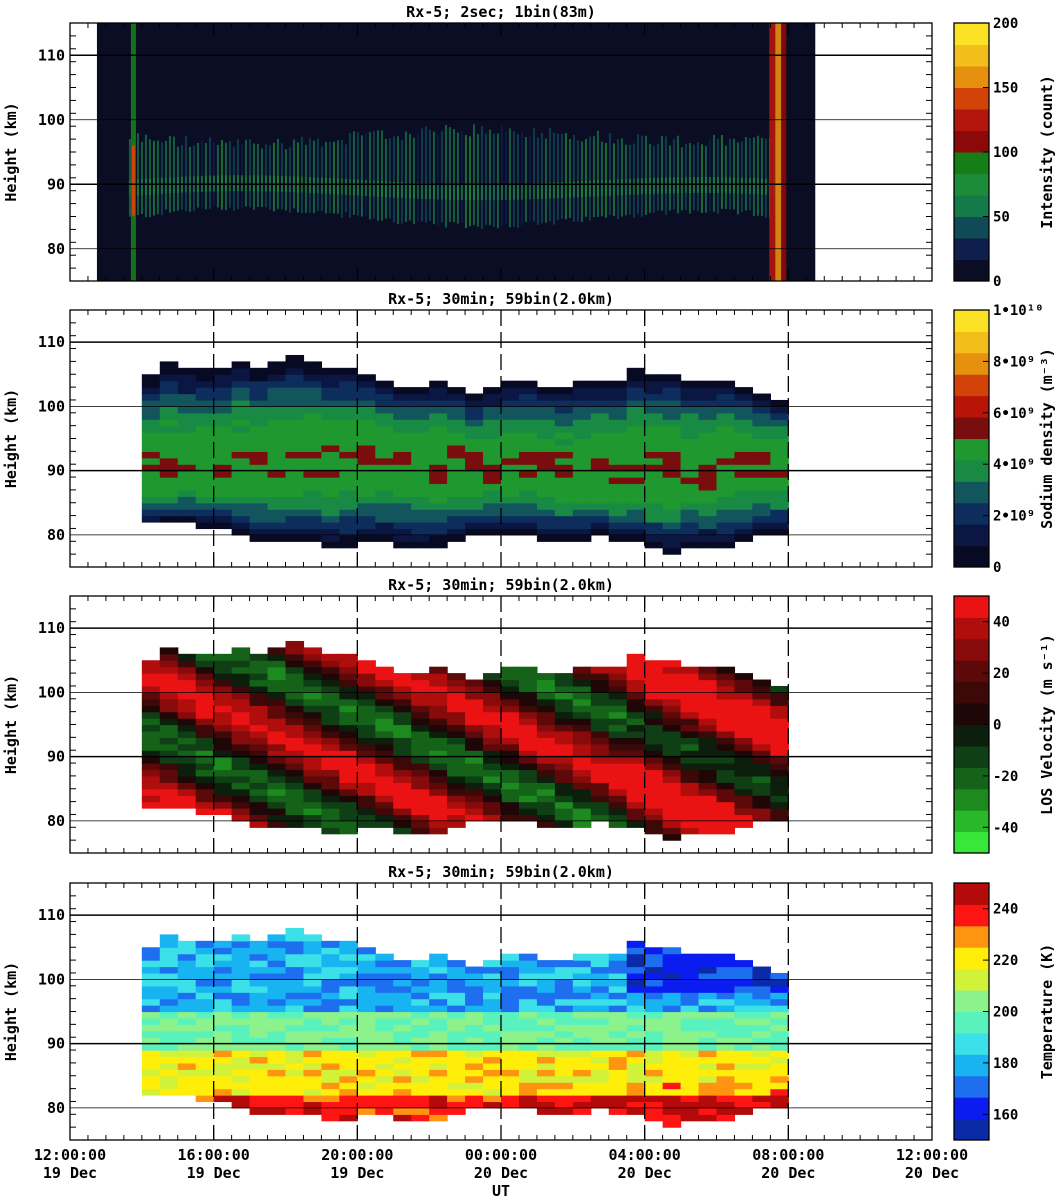 This screenshot has height=1200, width=1062. I want to click on ytick-label: 100, so click(51, 406).